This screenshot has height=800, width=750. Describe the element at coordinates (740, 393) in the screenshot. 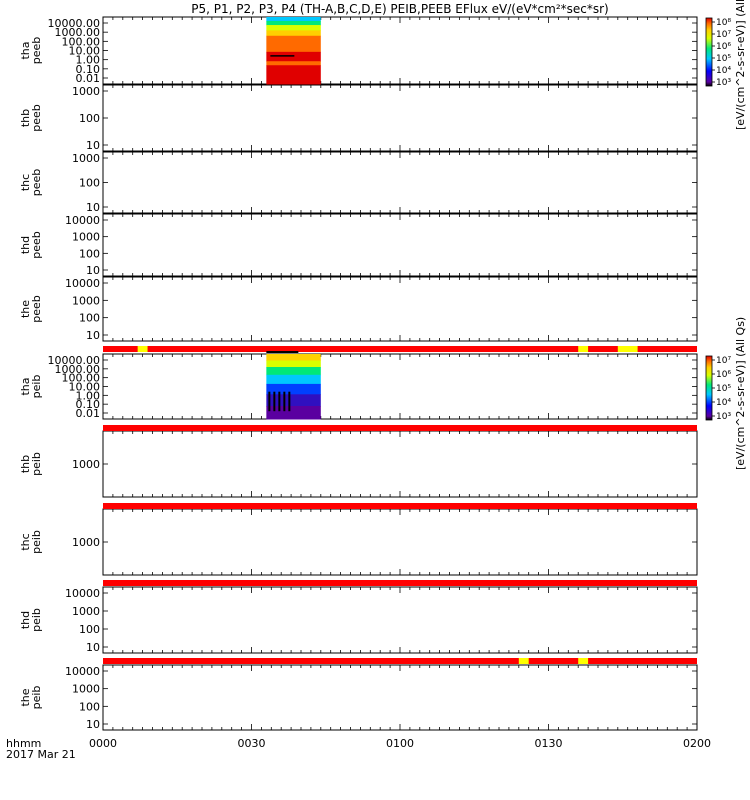

I see `colorbar-bottom-label: [eV/(cm^2-s-sr-eV)] (All Qs)` at that location.